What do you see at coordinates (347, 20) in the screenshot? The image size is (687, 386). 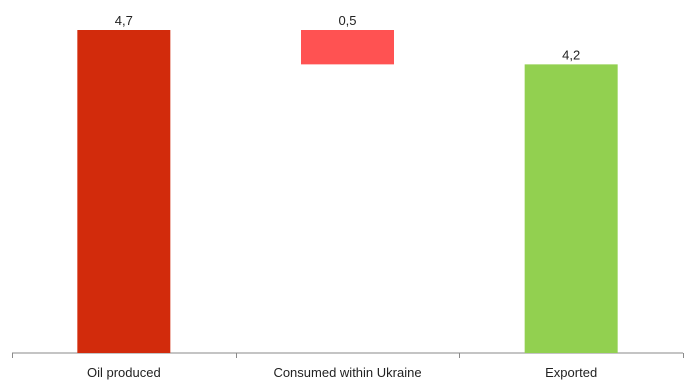 I see `data-label-1: 0,5` at bounding box center [347, 20].